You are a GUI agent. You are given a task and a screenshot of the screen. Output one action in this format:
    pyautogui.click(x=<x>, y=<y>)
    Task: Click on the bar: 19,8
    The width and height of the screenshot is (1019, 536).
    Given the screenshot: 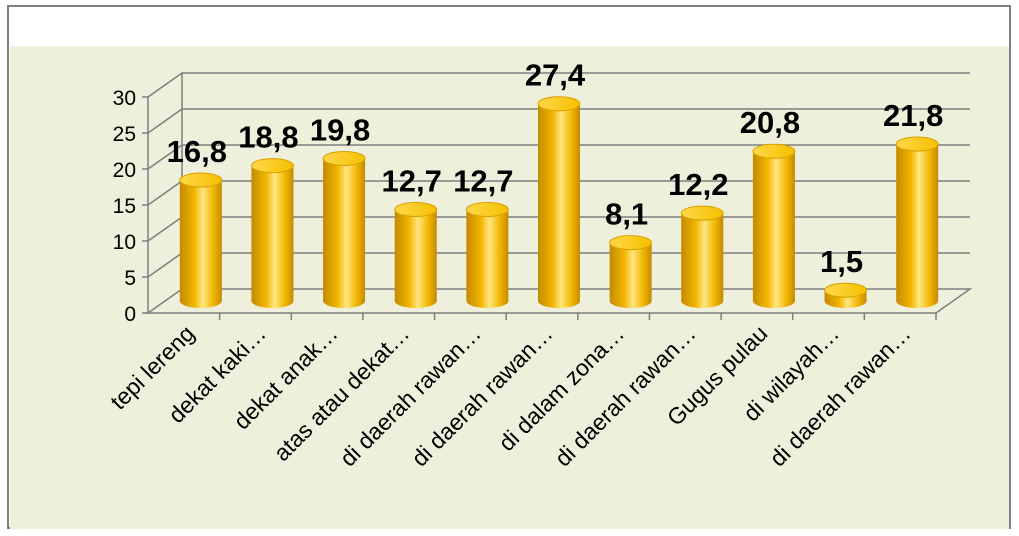 What is the action you would take?
    pyautogui.click(x=340, y=210)
    